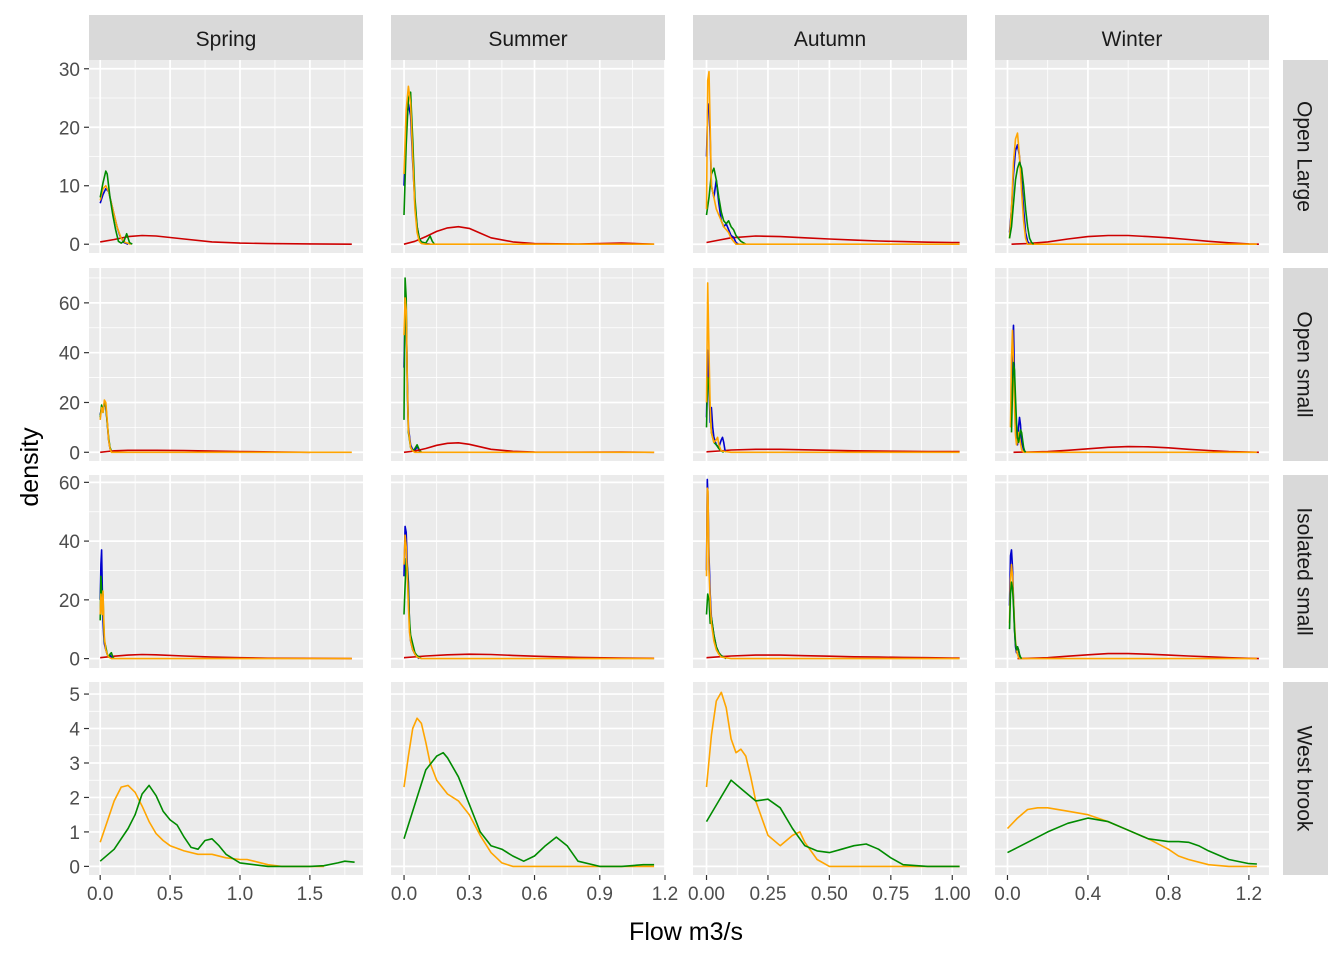 This screenshot has width=1344, height=960. I want to click on panel-series-r1-c2, so click(832, 368).